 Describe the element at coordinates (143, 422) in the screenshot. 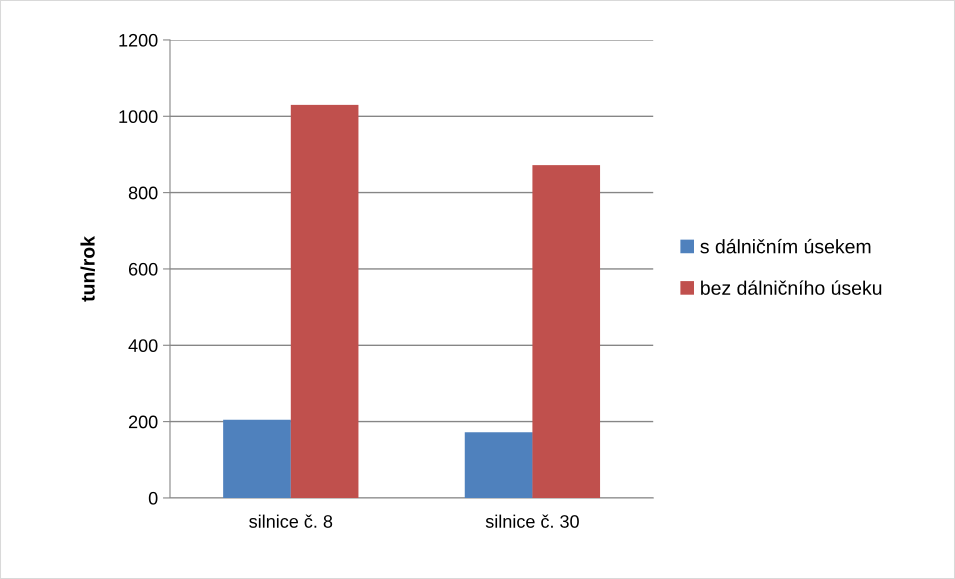

I see `y-tick-label: 200` at that location.